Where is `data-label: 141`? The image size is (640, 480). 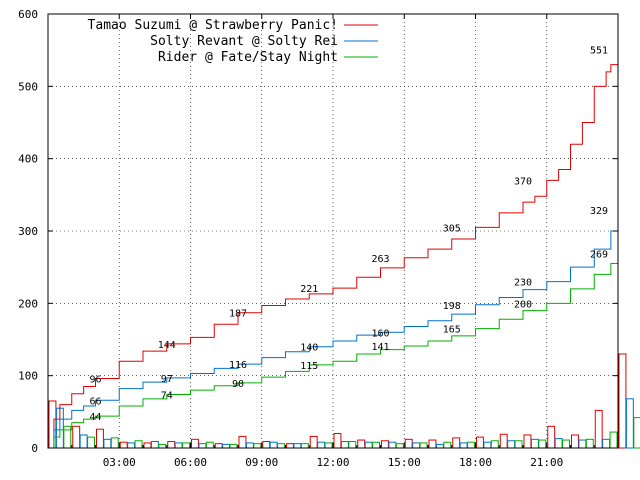 data-label: 141 is located at coordinates (380, 347).